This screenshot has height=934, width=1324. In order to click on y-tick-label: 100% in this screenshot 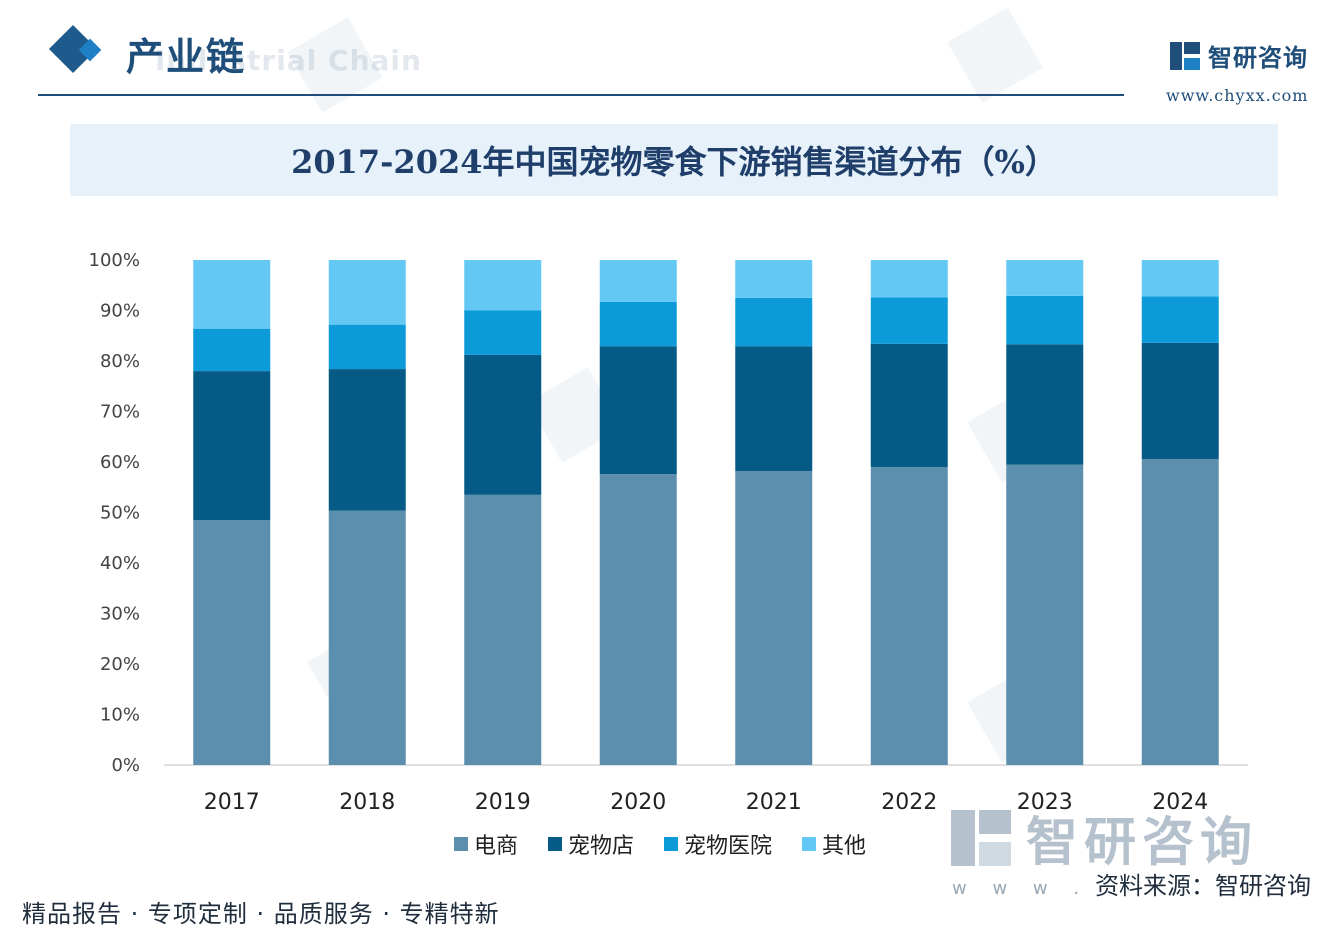, I will do `click(114, 260)`.